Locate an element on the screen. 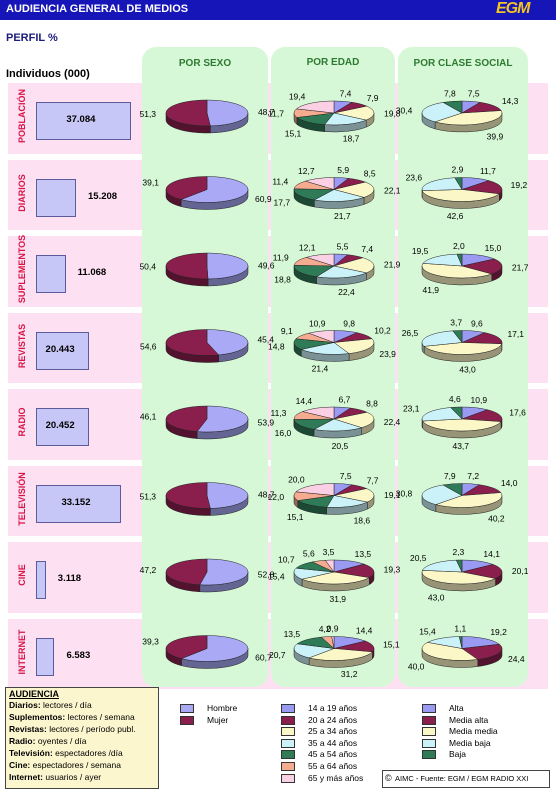 The width and height of the screenshot is (556, 792). audiencia-key: Televisión: is located at coordinates (31, 753).